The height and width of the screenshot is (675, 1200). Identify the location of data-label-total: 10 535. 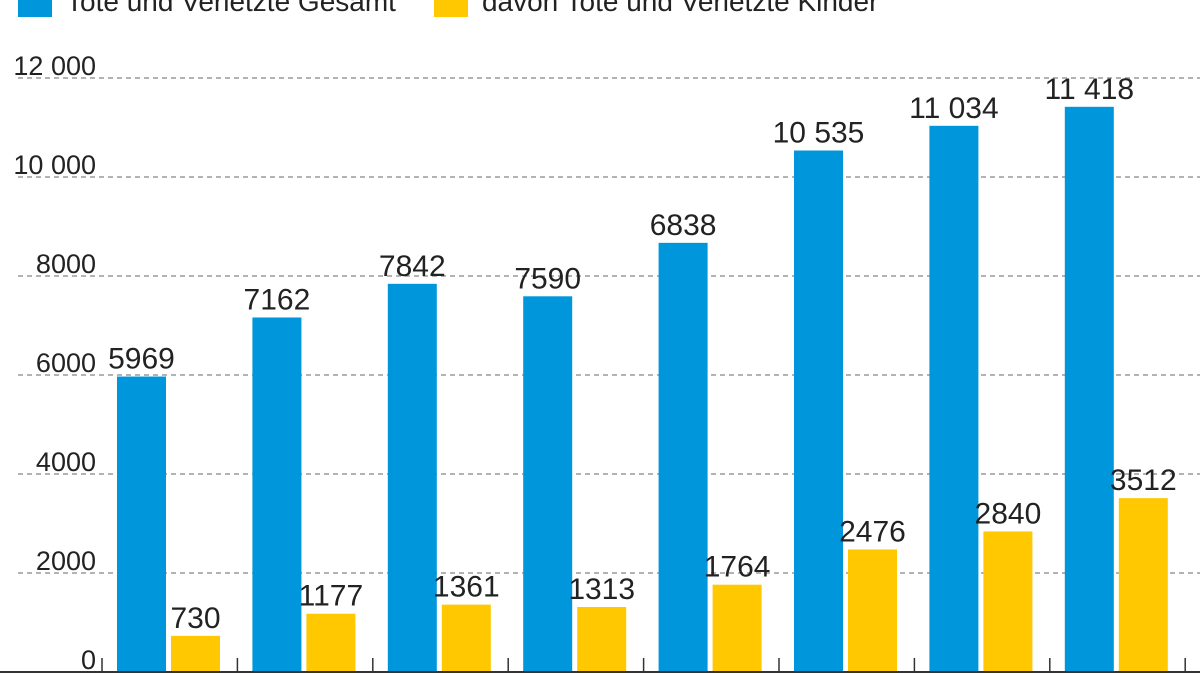
(819, 133).